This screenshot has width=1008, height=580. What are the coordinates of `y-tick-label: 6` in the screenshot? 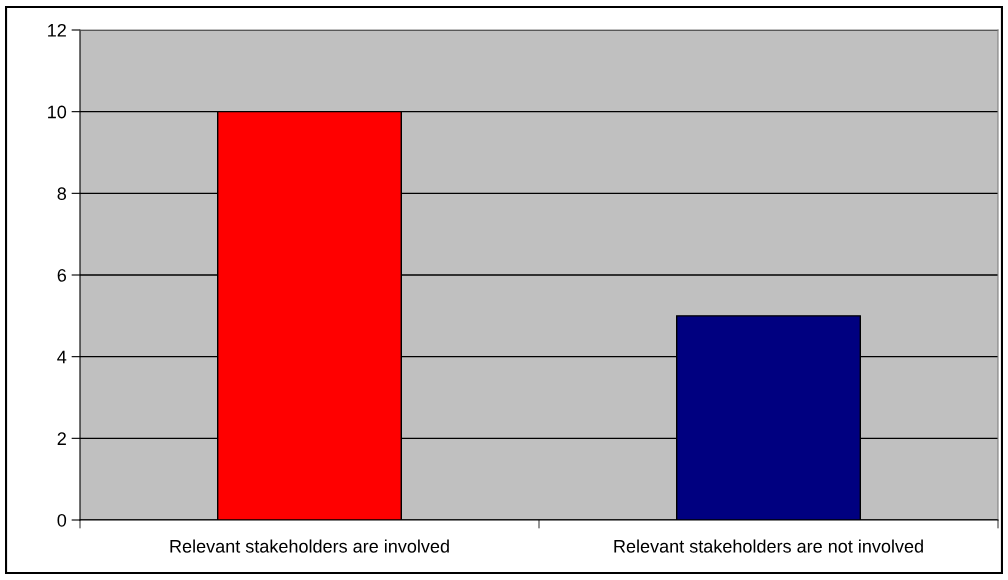 It's located at (62, 275).